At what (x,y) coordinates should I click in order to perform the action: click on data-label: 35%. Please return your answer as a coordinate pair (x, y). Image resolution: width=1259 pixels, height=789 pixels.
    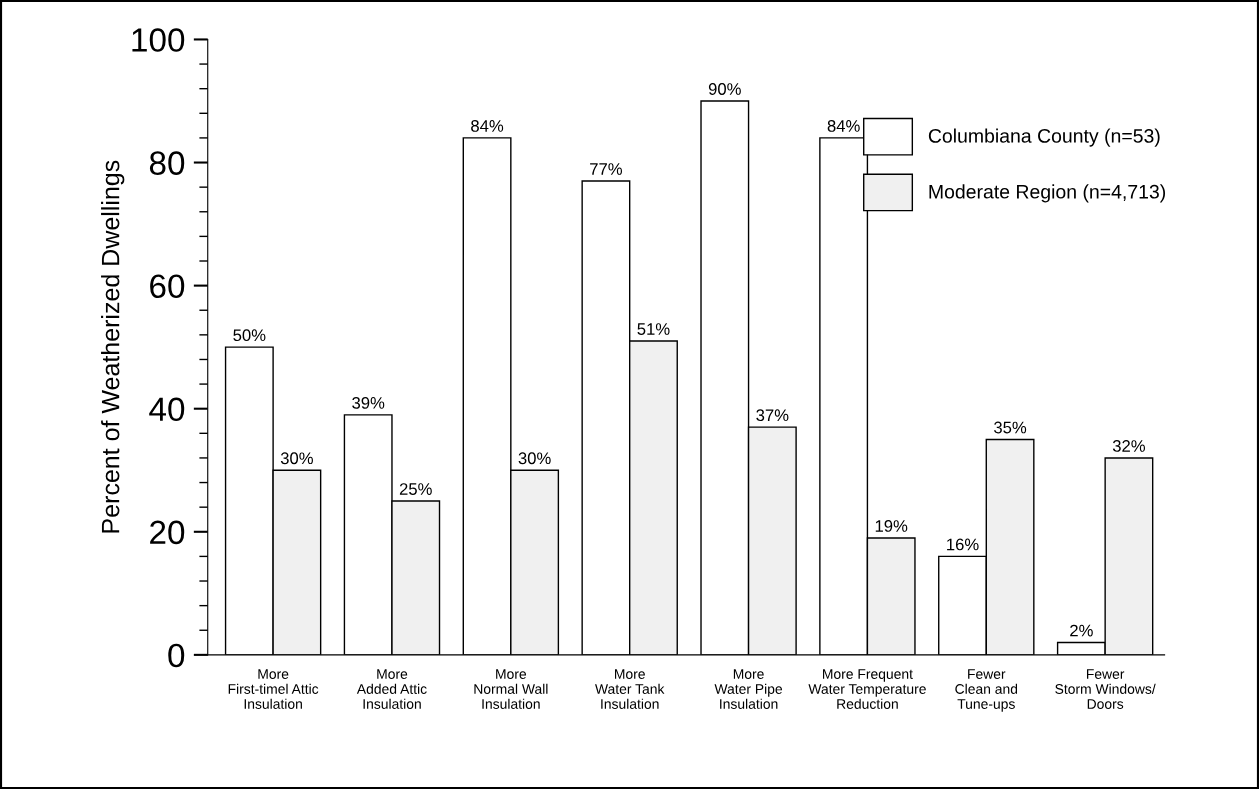
    Looking at the image, I should click on (1010, 427).